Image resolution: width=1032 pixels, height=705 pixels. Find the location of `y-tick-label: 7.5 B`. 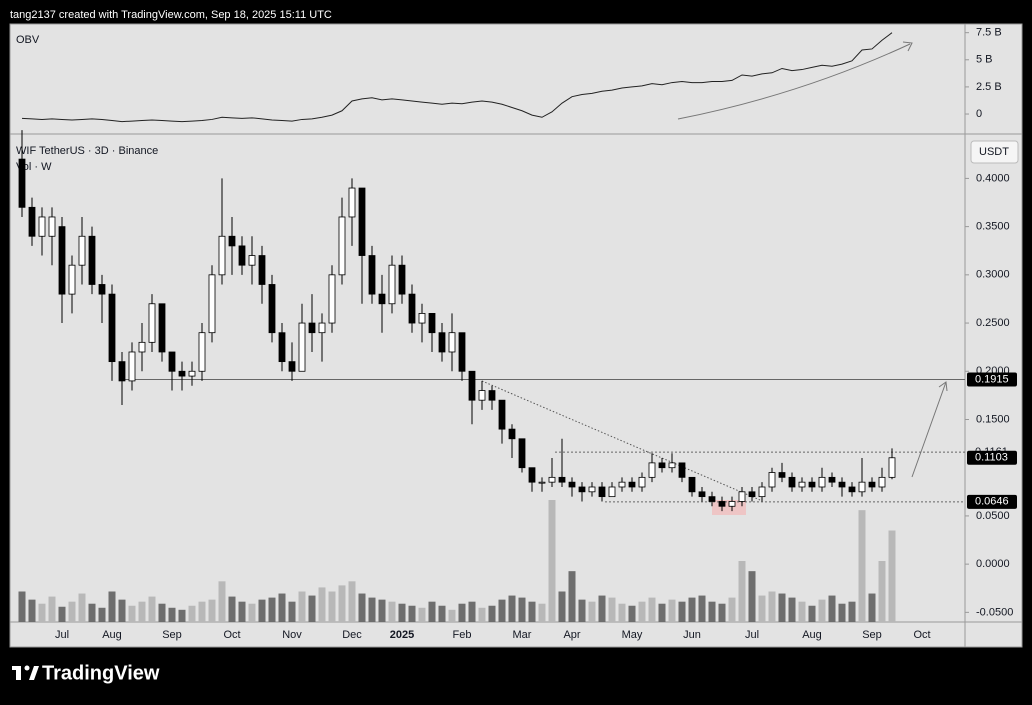

y-tick-label: 7.5 B is located at coordinates (989, 33).